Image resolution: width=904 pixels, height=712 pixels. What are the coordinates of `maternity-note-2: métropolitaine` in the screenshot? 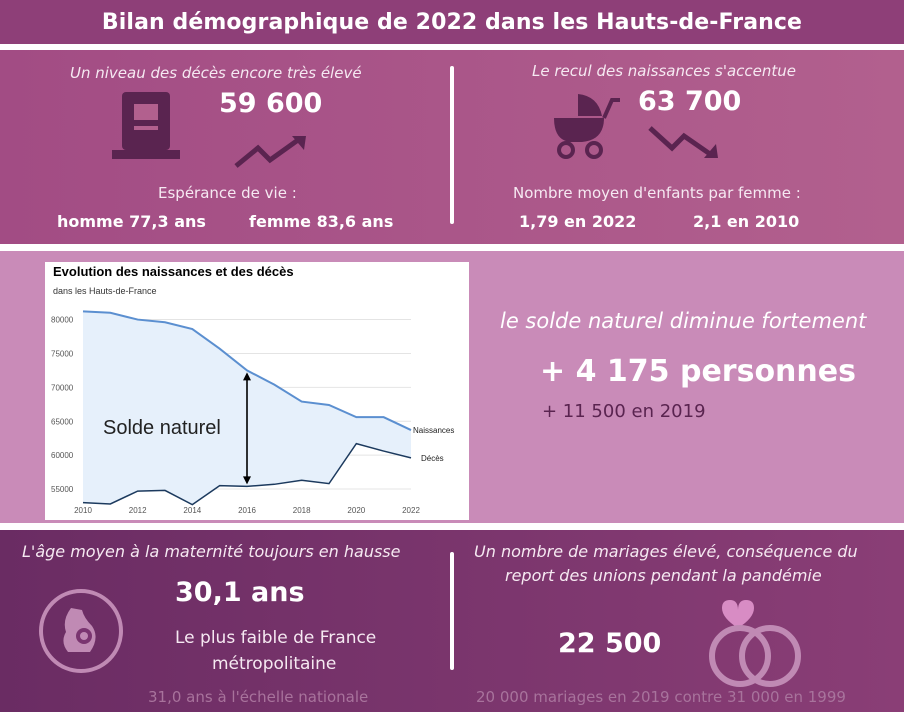 It's located at (274, 664).